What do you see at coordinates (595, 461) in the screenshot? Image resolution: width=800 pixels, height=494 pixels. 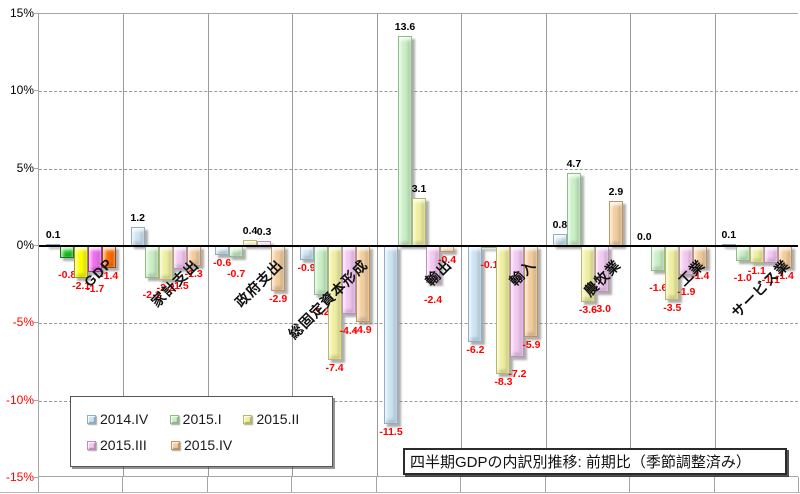 I see `chart-title: 四半期GDPの内訳別推移: 前期比（季節調整済み）` at bounding box center [595, 461].